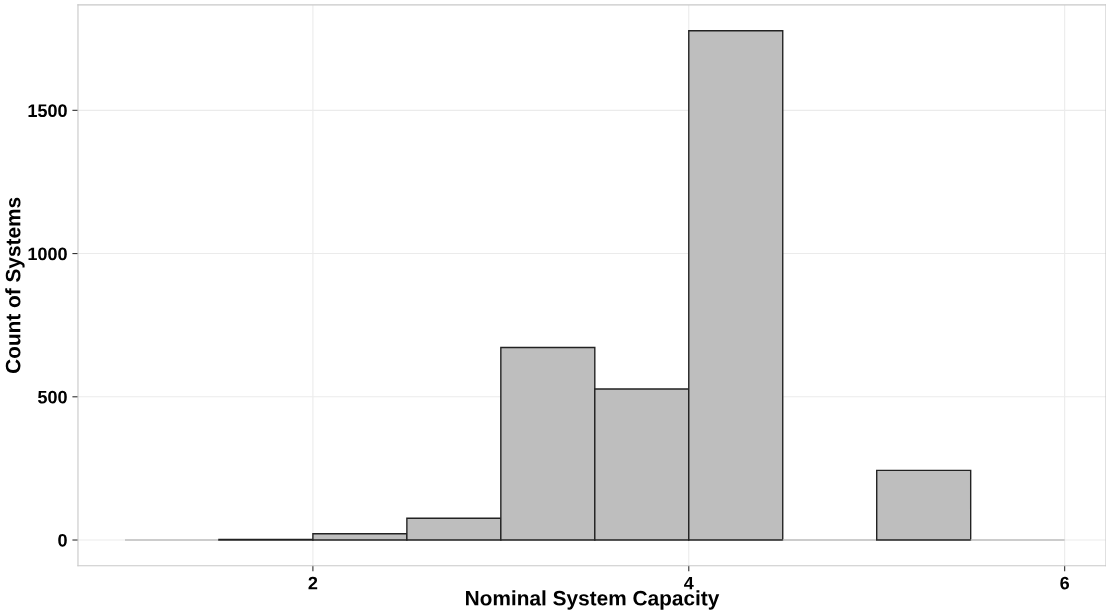 The image size is (1106, 615). I want to click on y-tick-label: 500, so click(52, 397).